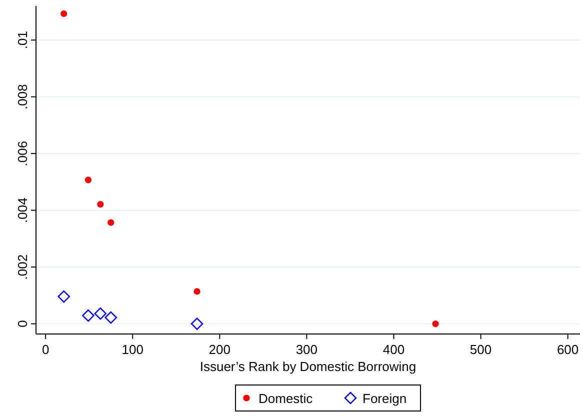 The image size is (583, 416). What do you see at coordinates (384, 398) in the screenshot?
I see `legend-label: Foreign` at bounding box center [384, 398].